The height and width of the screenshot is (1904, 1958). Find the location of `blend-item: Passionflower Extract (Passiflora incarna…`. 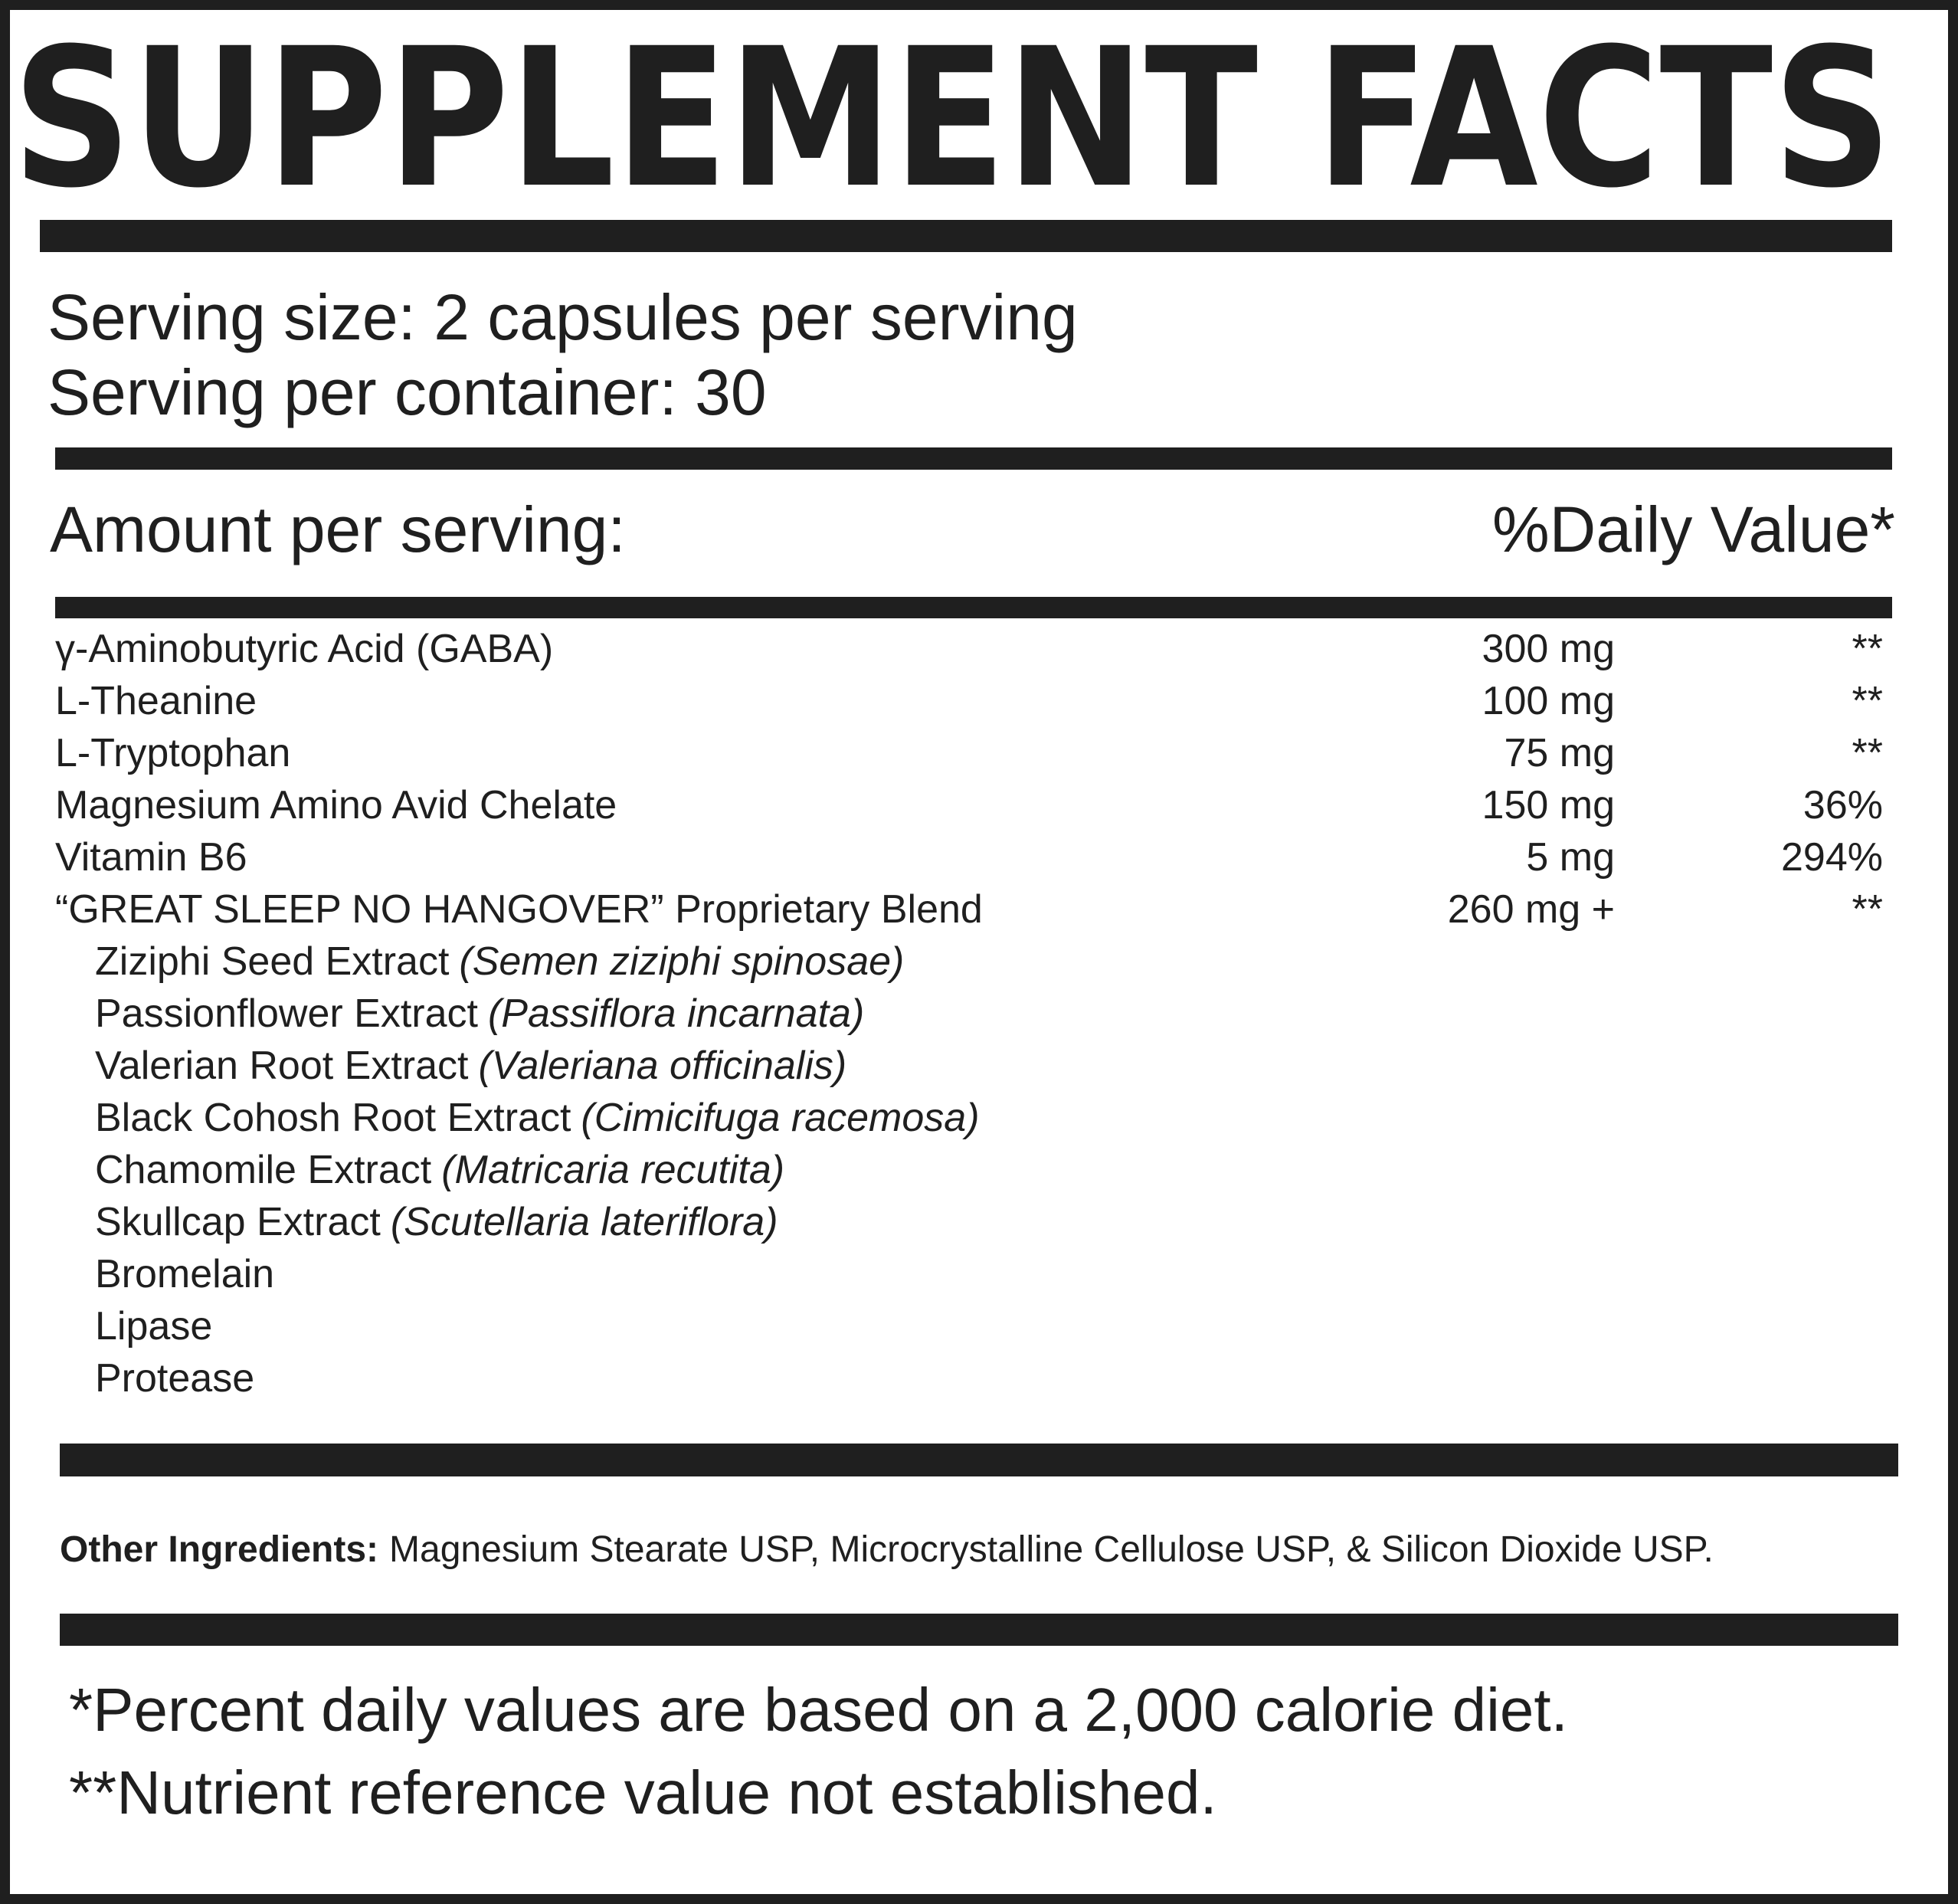

blend-item: Passionflower Extract (Passiflora incarna… is located at coordinates (479, 1013).